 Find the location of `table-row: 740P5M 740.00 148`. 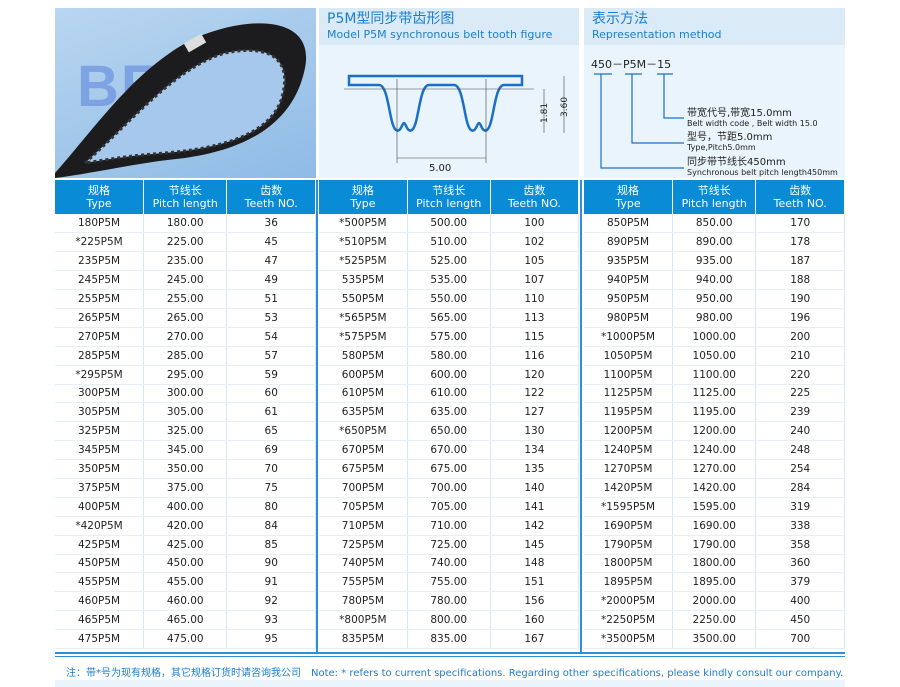

table-row: 740P5M 740.00 148 is located at coordinates (449, 564).